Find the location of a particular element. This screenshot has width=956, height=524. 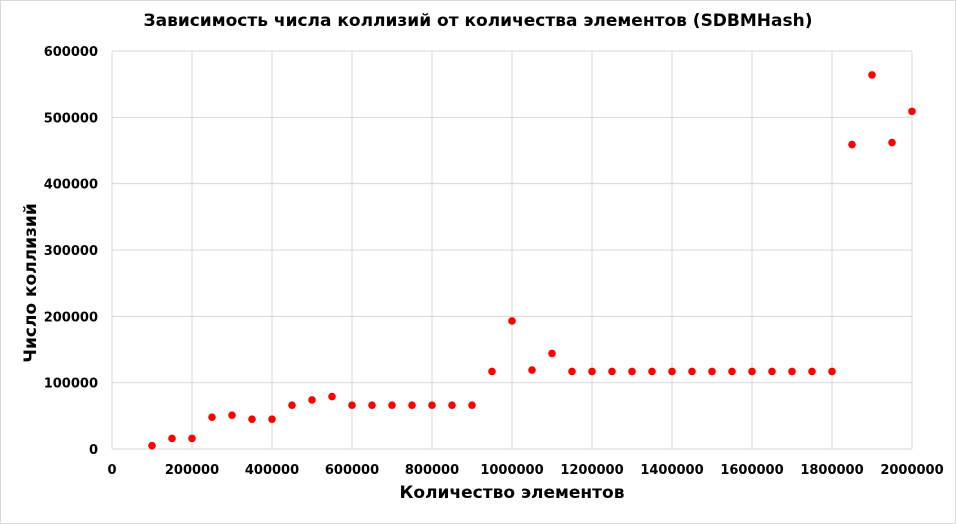

x-tick-label: 0 is located at coordinates (111, 470).